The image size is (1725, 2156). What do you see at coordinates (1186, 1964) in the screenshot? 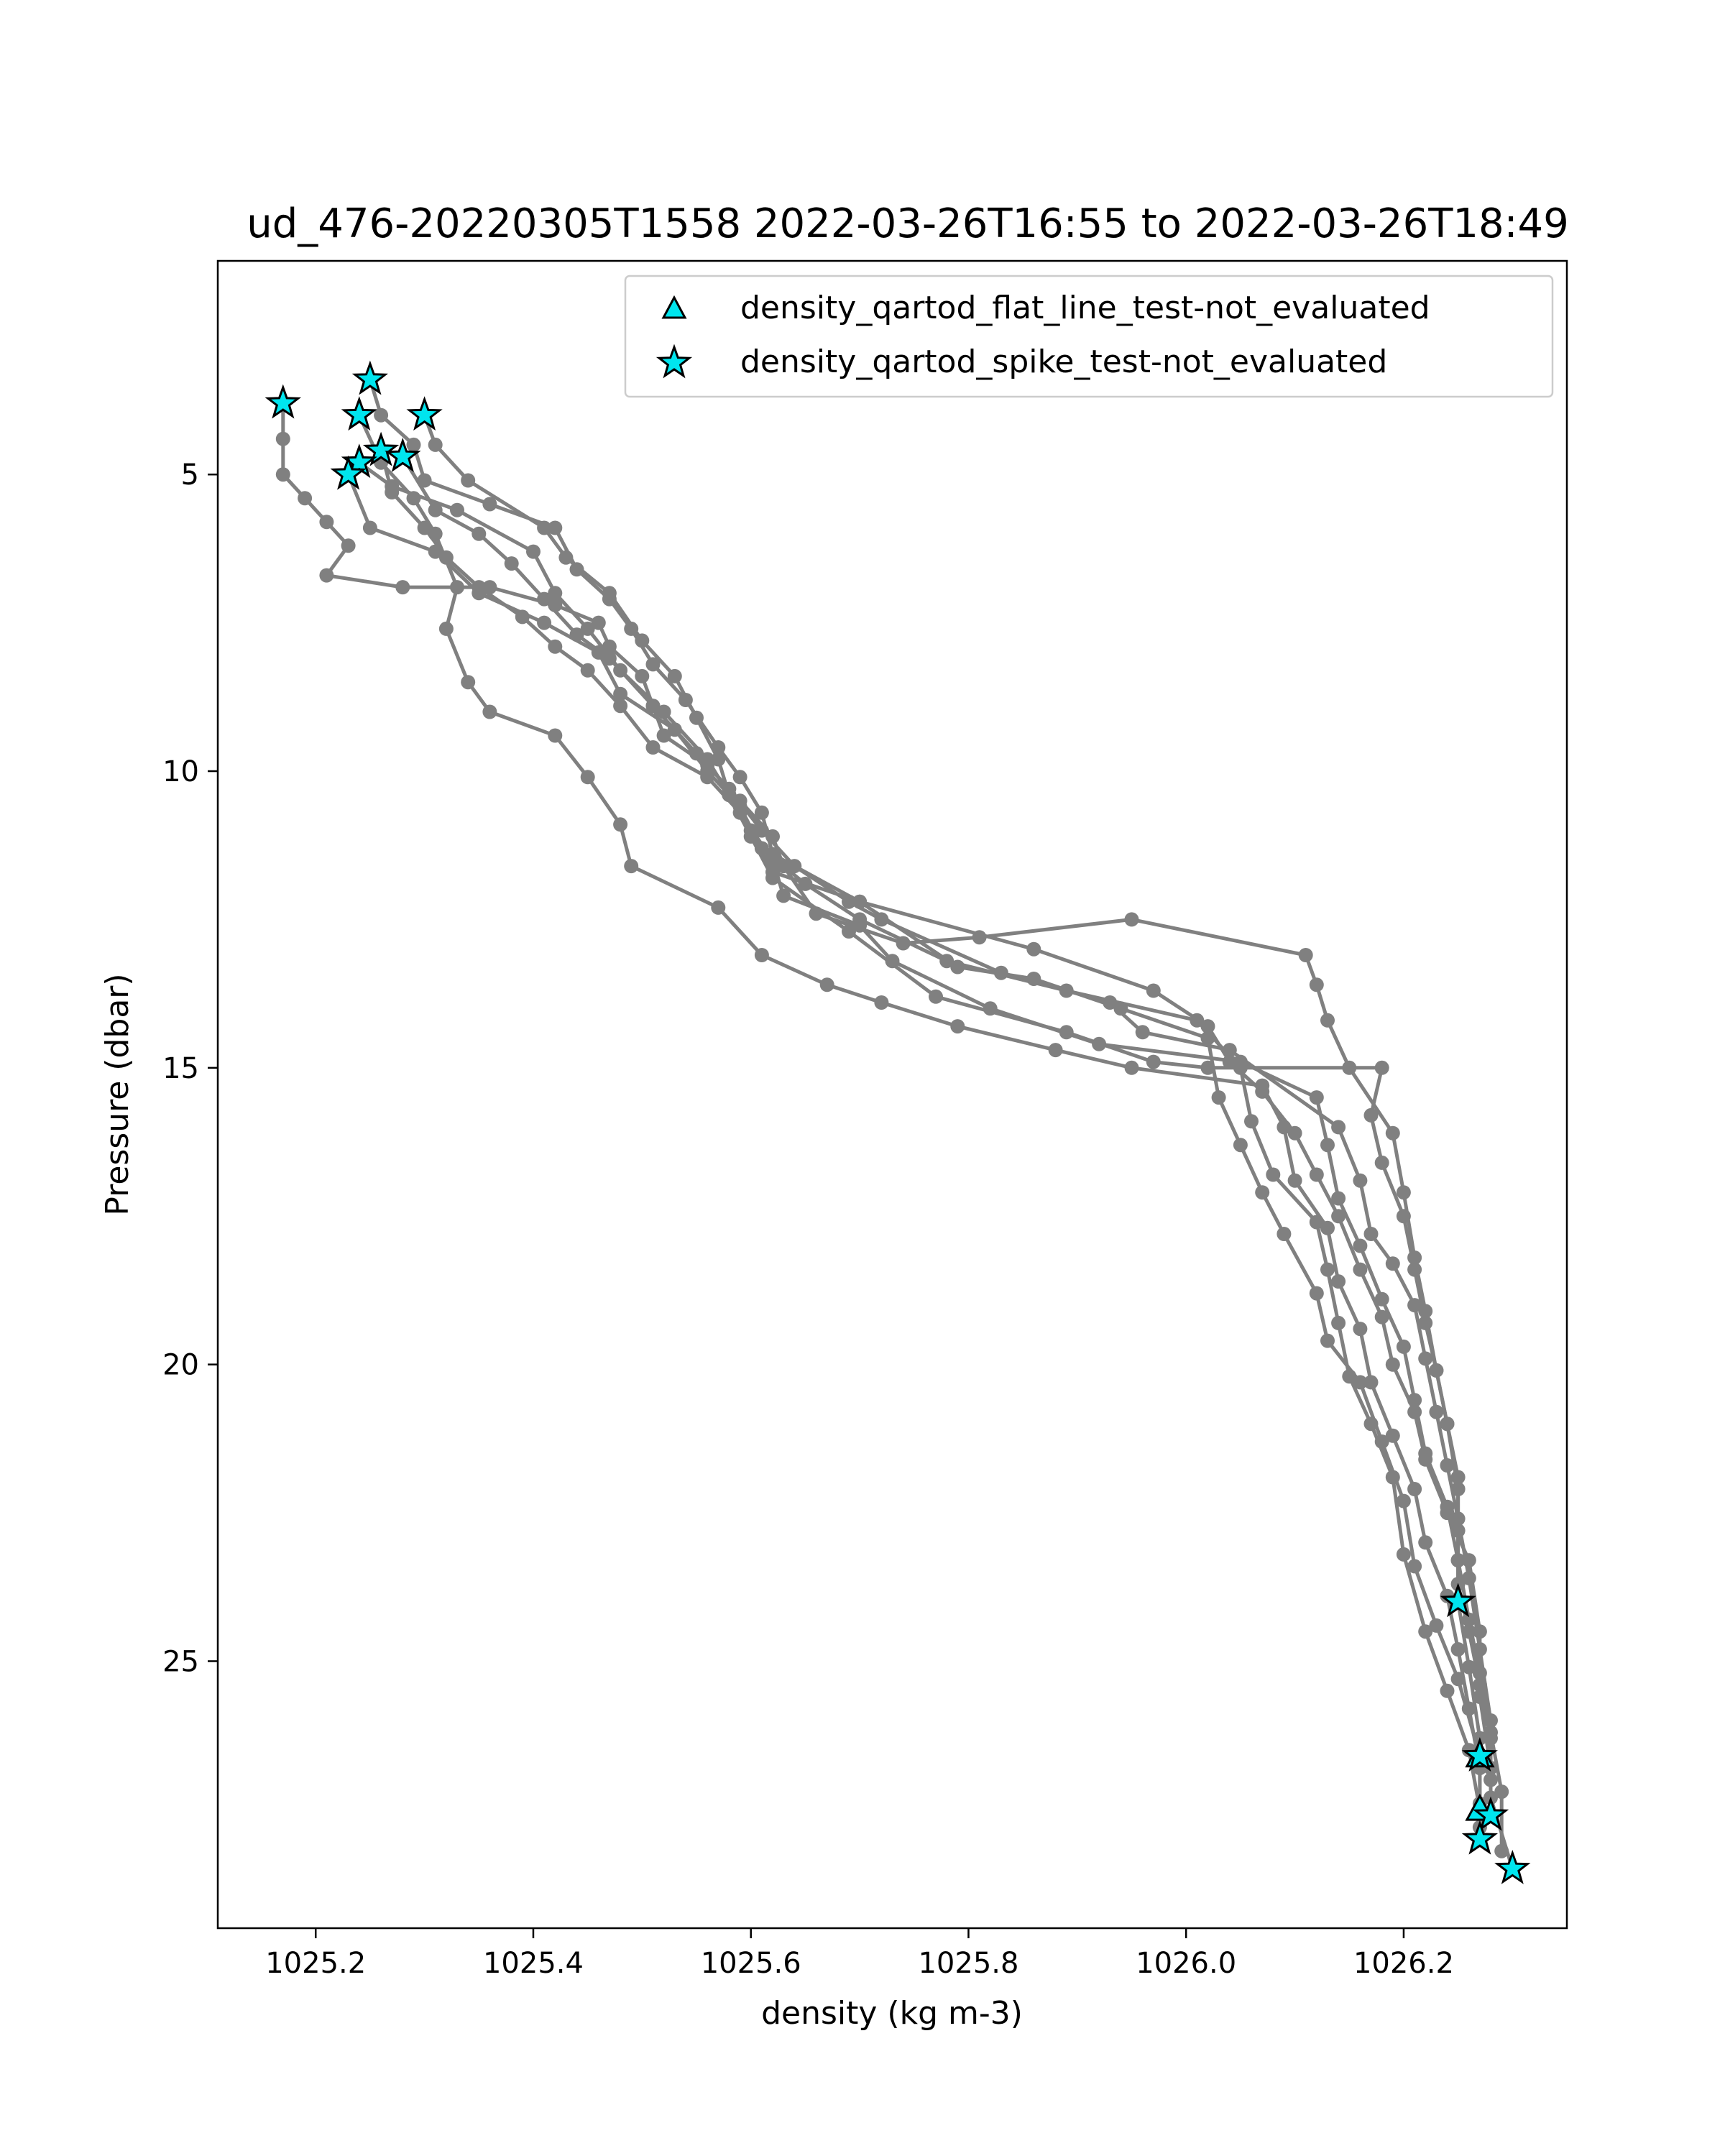
I see `x-tick-label: 1026.0` at bounding box center [1186, 1964].